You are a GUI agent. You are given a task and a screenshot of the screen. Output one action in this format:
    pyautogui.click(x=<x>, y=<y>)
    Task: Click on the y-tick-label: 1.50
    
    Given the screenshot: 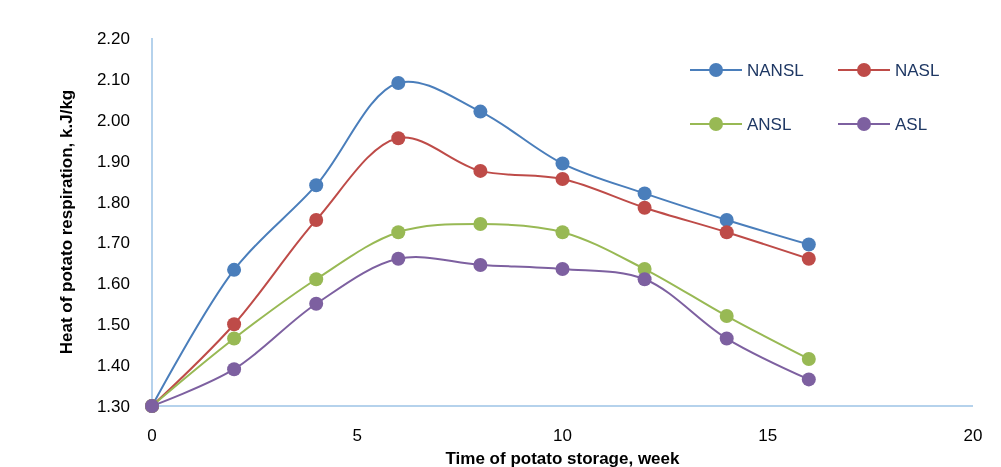 What is the action you would take?
    pyautogui.click(x=113, y=325)
    